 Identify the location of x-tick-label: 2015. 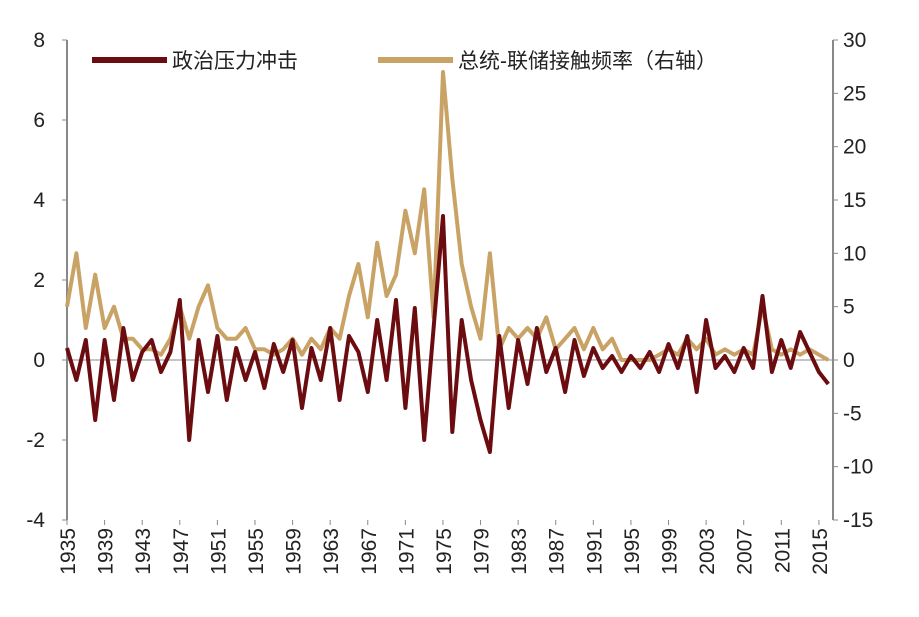
(820, 551).